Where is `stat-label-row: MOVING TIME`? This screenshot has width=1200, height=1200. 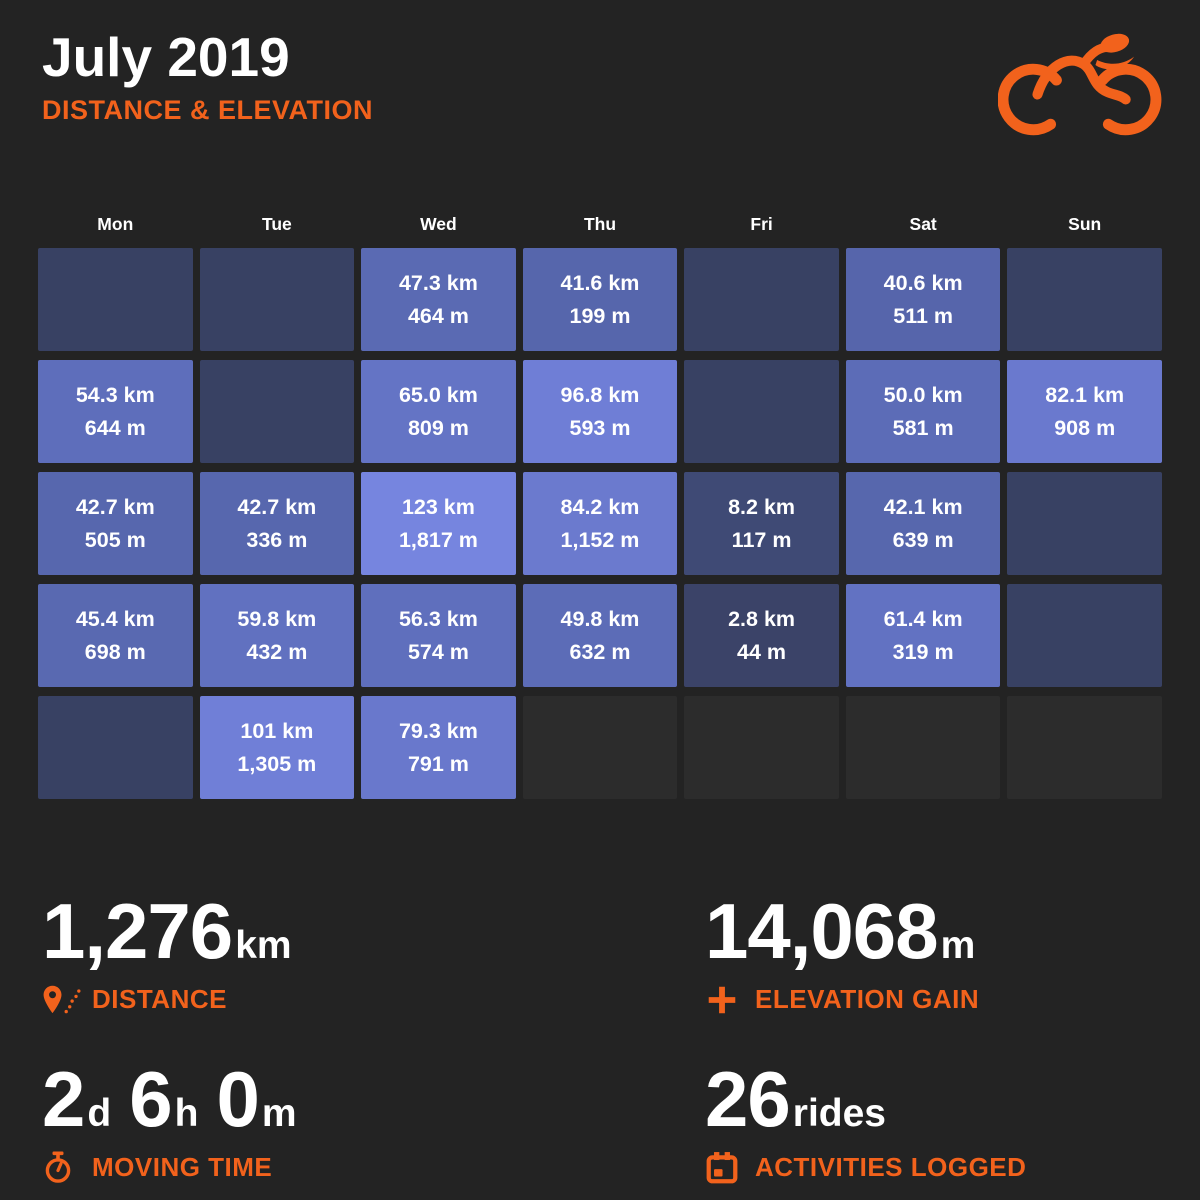
stat-label-row: MOVING TIME is located at coordinates (373, 1168).